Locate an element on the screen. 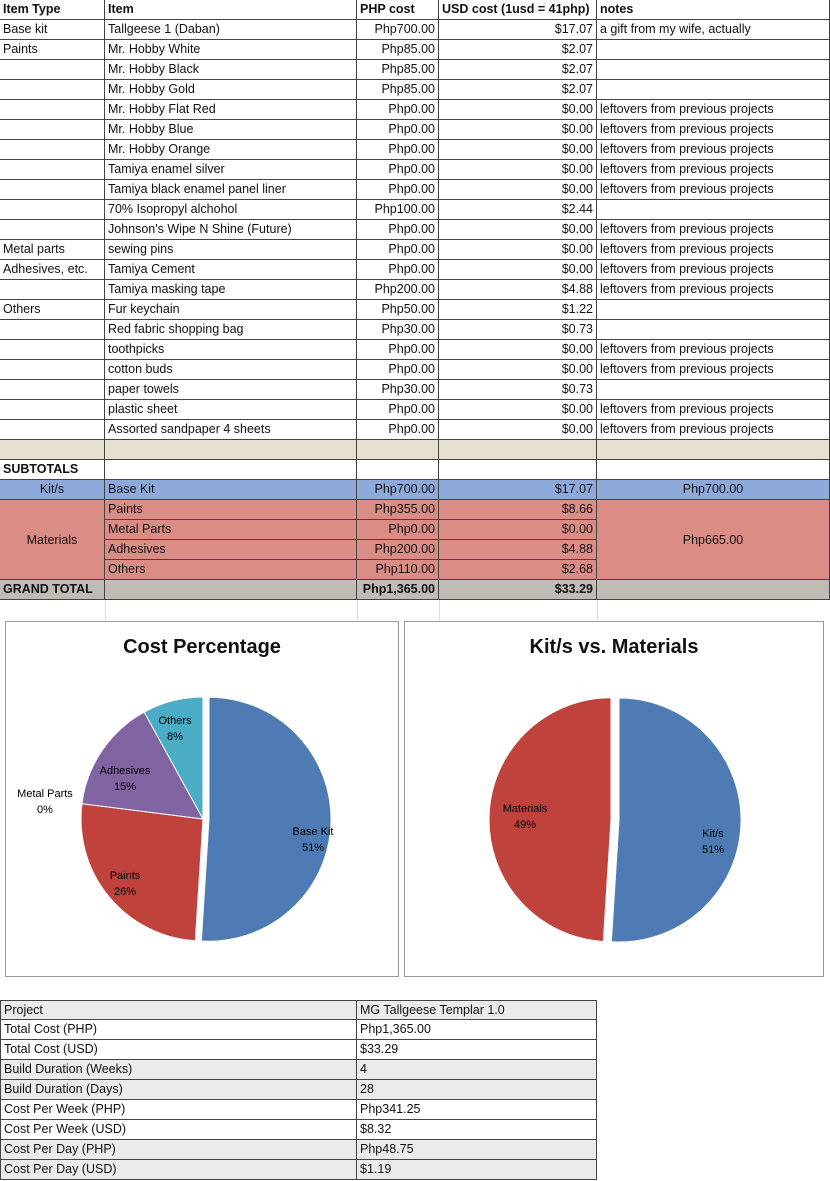 This screenshot has width=830, height=1181. material-php-cell: Php200.00 is located at coordinates (398, 550).